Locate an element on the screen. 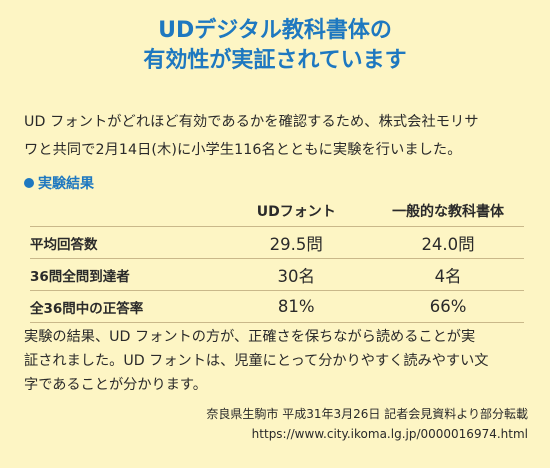  source-citation: 奈良県生駒市 平成31年3月26日 記者会見資料より部分転載 is located at coordinates (367, 414).